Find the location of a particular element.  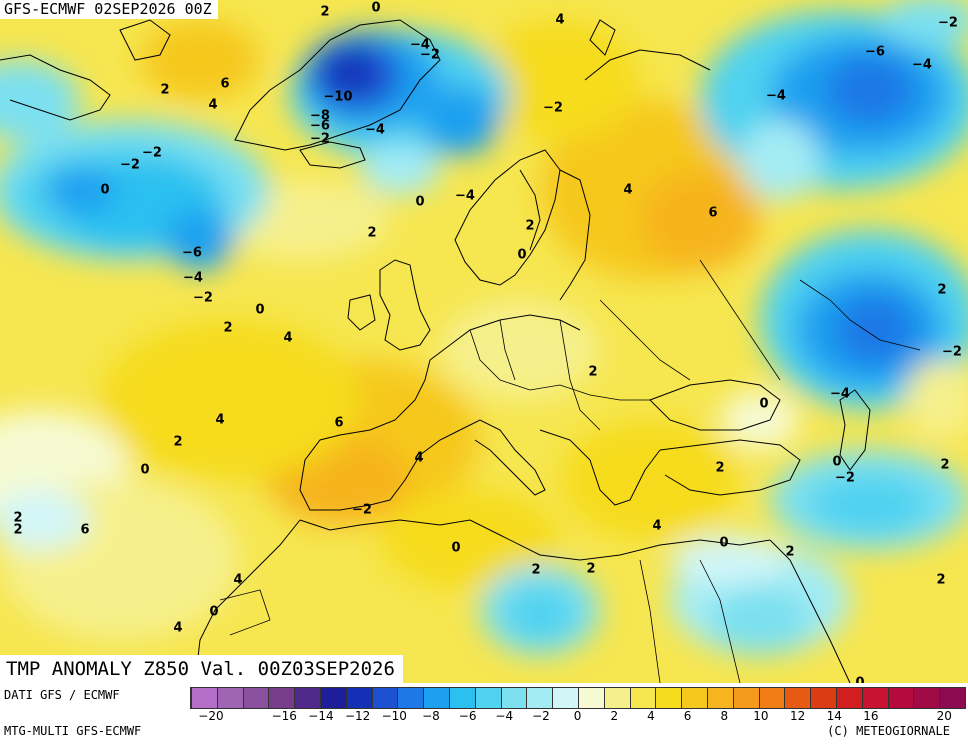

scale-tick-label: 4 is located at coordinates (651, 716).